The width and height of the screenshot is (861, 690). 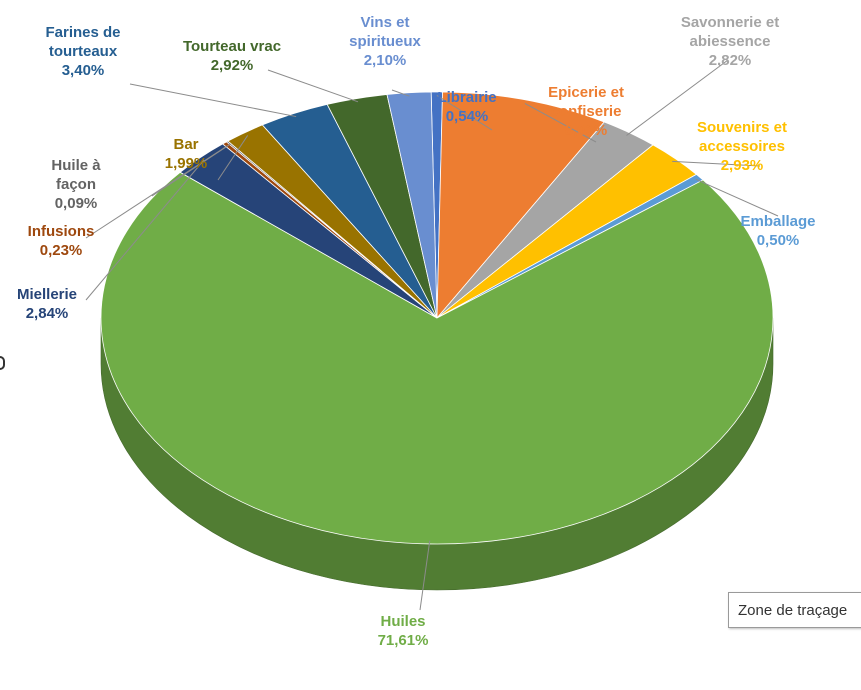 I want to click on data-label-name: Bar, so click(x=186, y=144).